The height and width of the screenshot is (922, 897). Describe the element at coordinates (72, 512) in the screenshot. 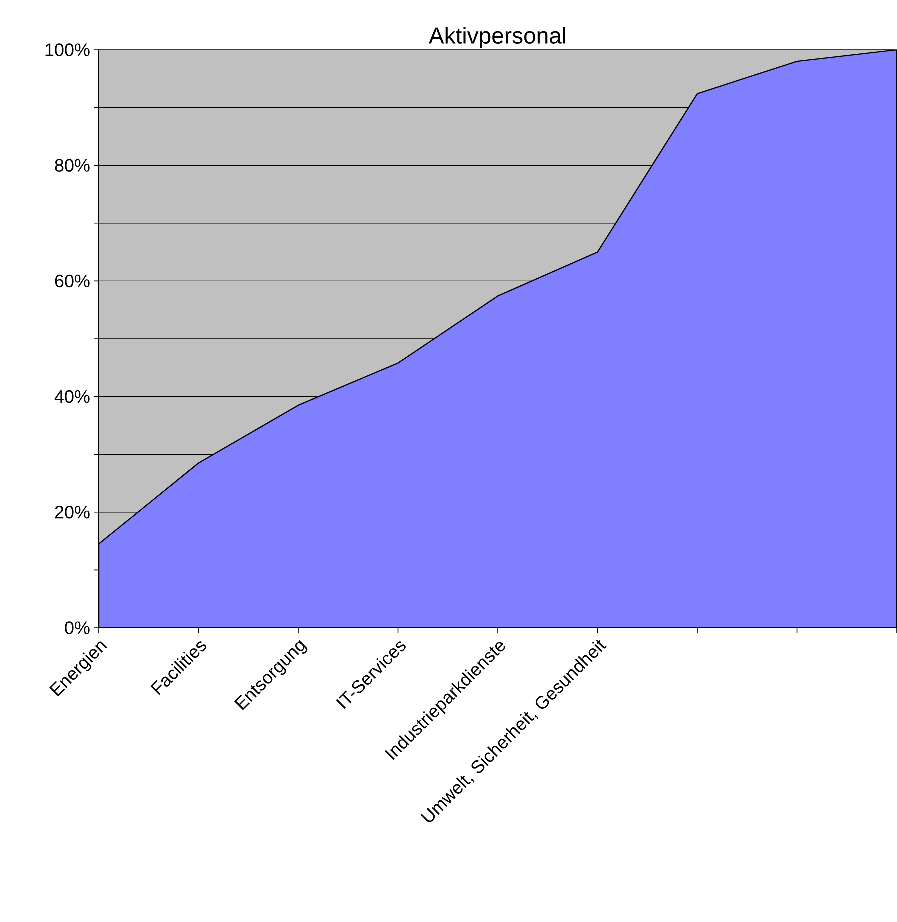

I see `y-tick-label: 20%` at that location.